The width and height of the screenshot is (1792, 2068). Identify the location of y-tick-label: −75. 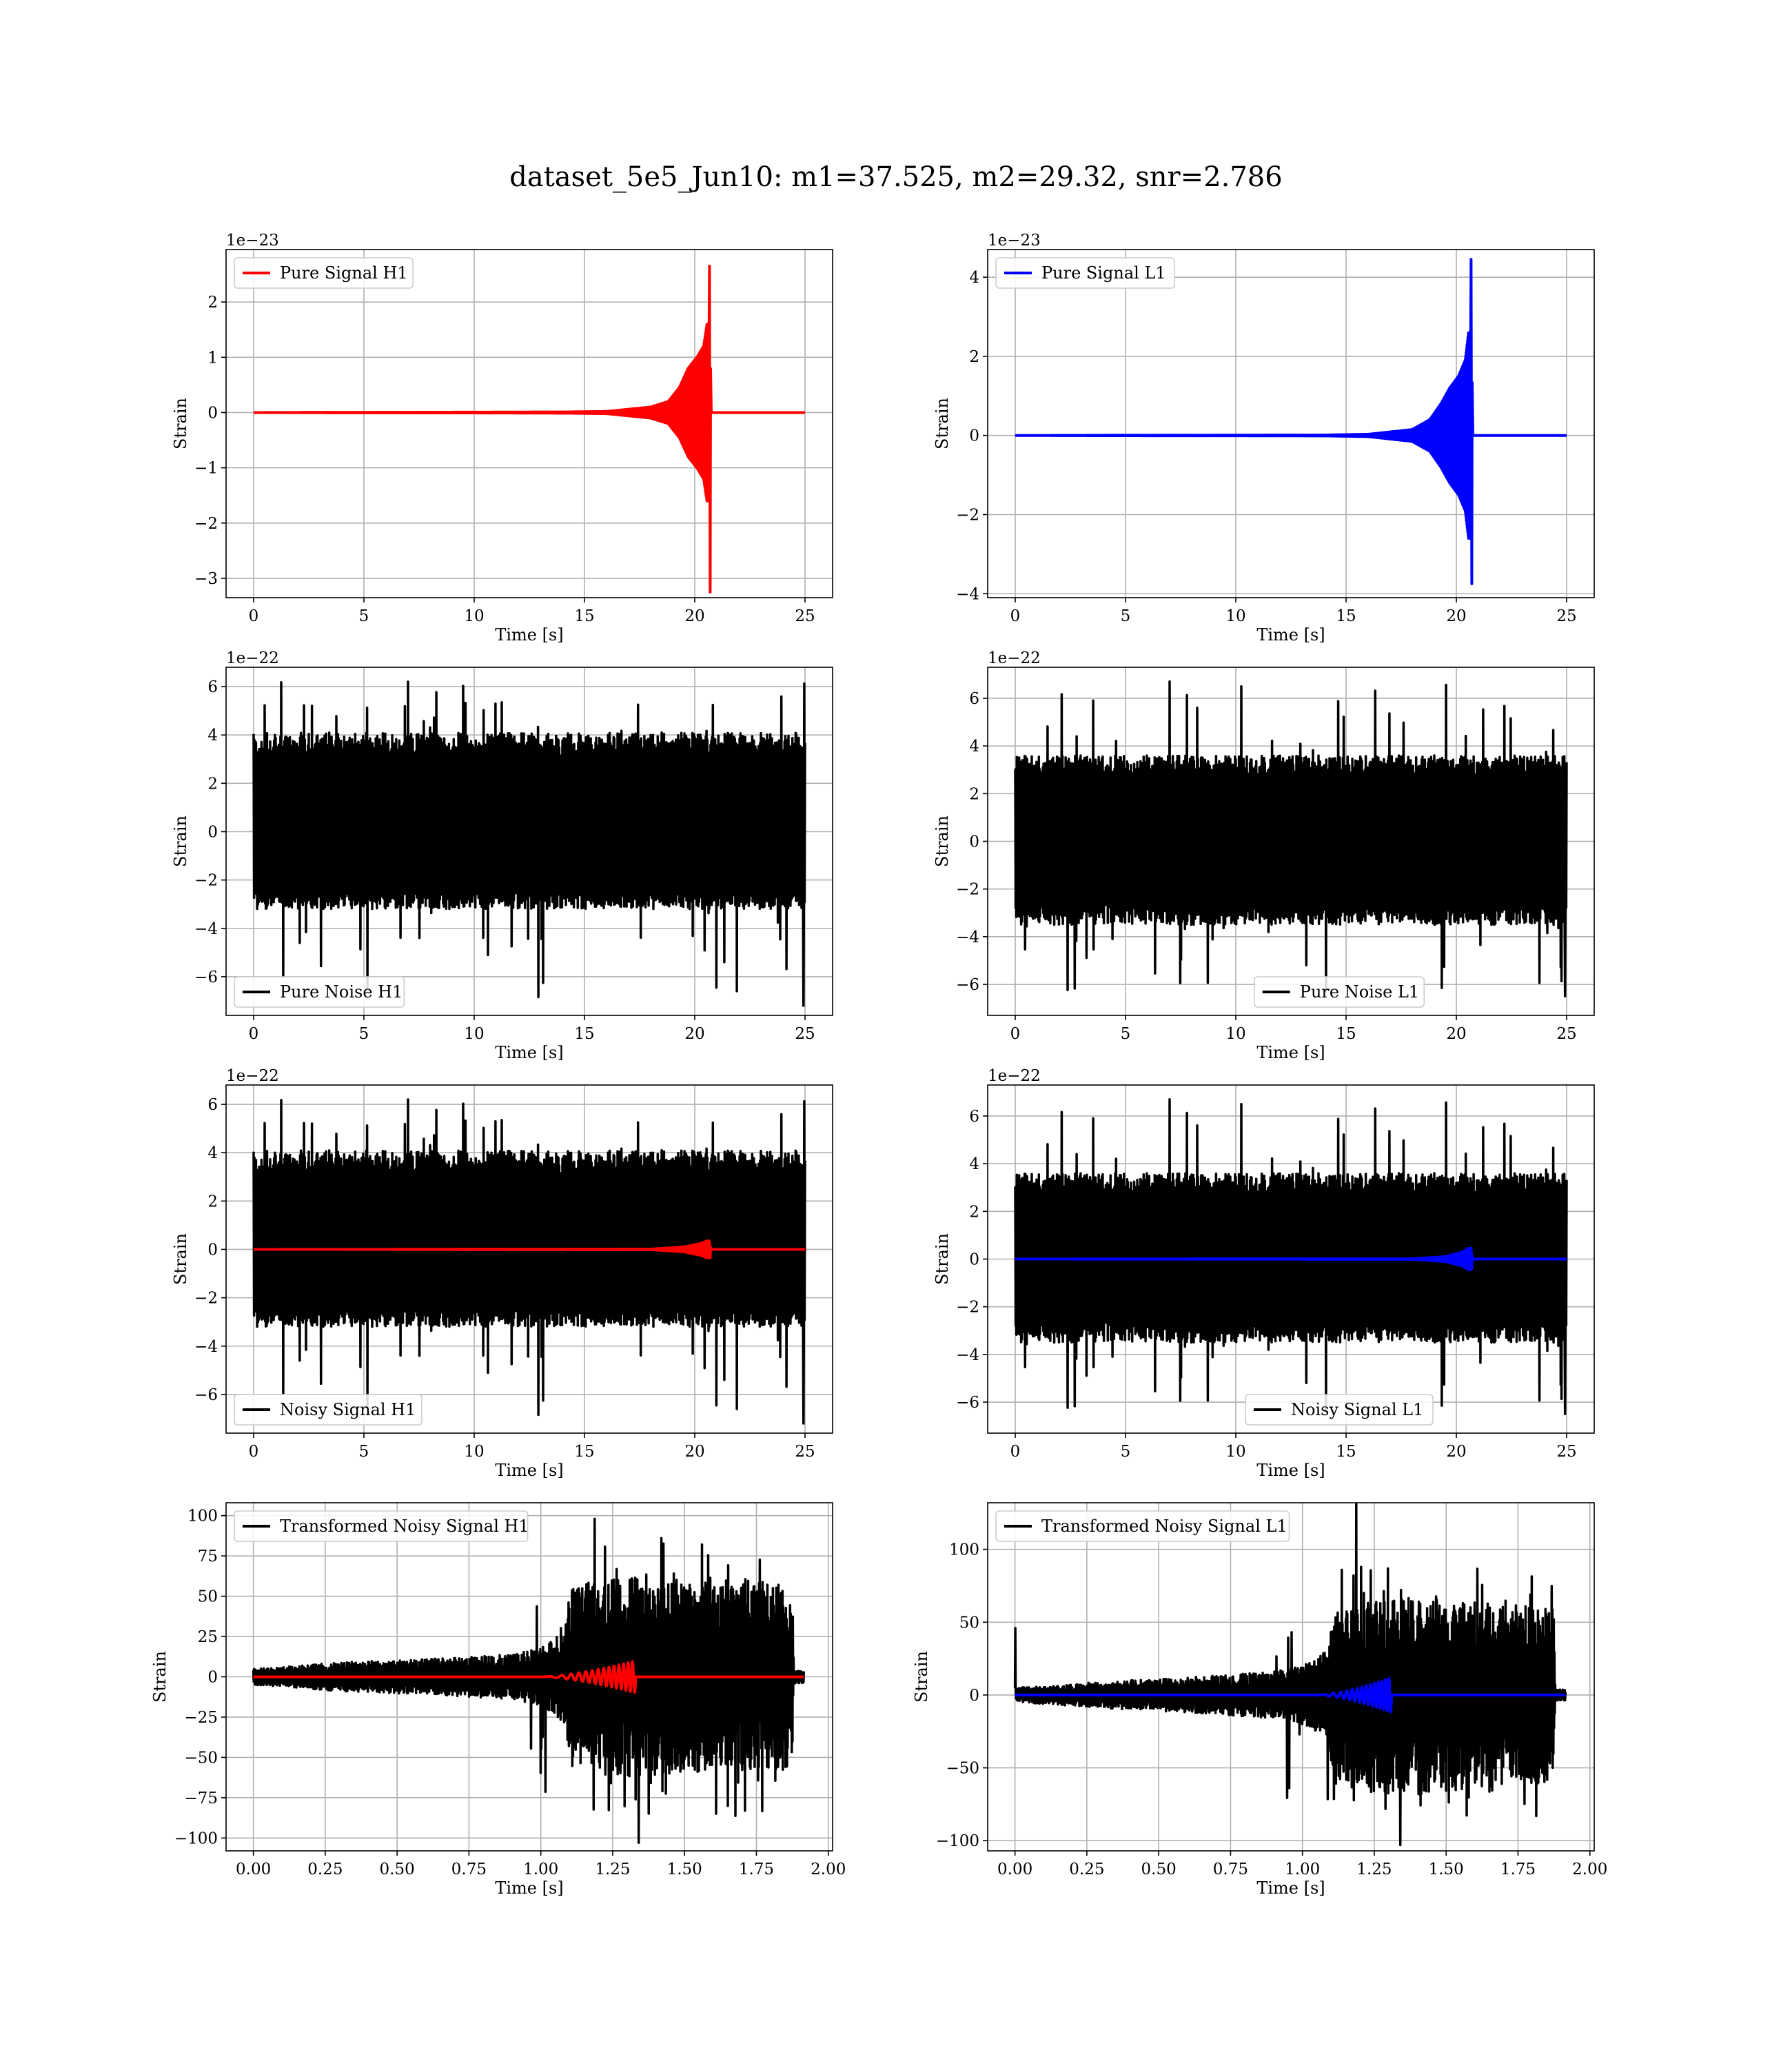
(201, 1798).